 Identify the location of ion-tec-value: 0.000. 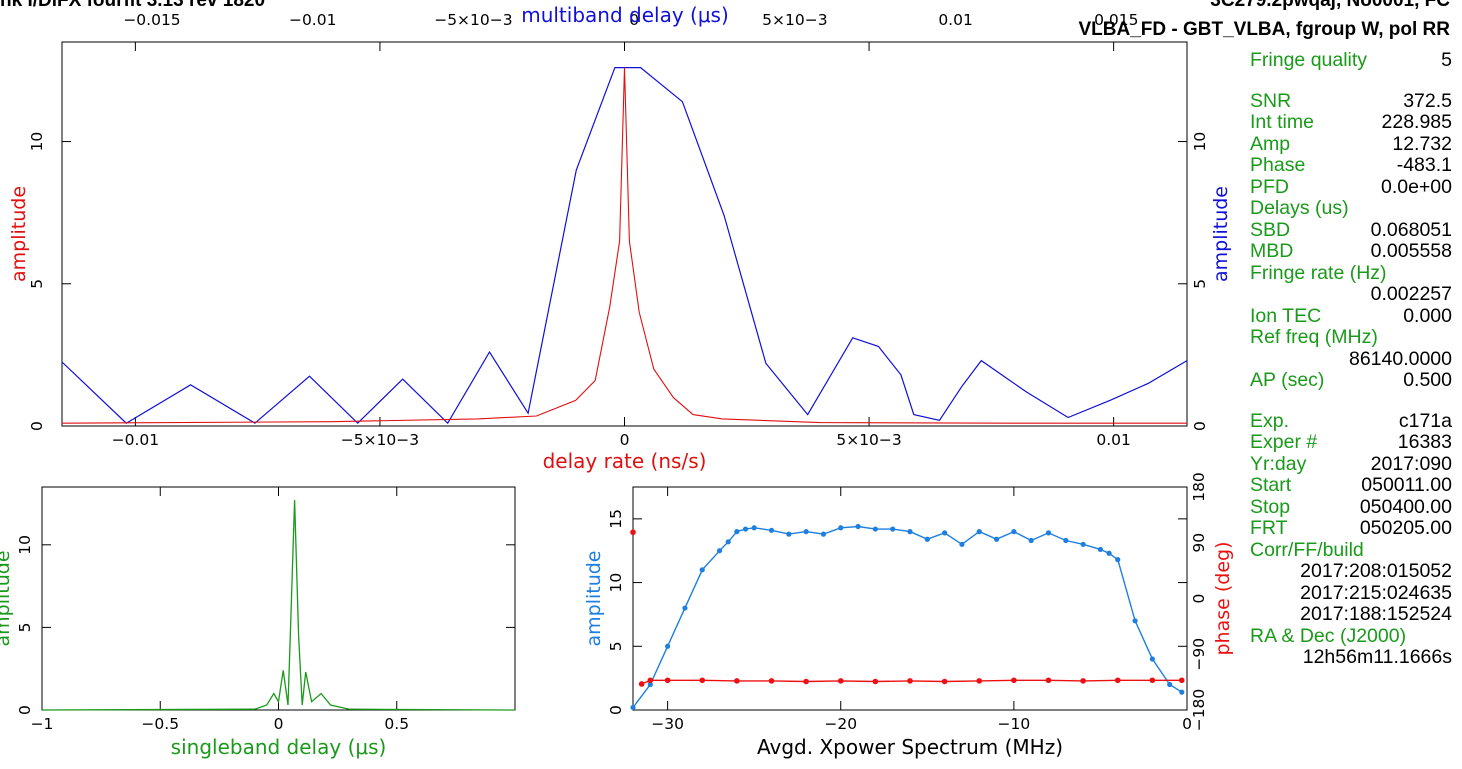
(1427, 315).